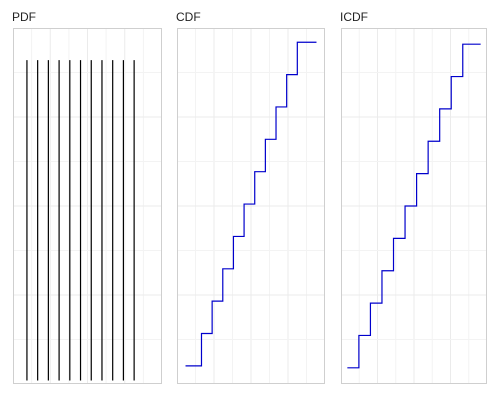 The image size is (500, 400). Describe the element at coordinates (24, 17) in the screenshot. I see `pdf-panel-title: PDF` at that location.